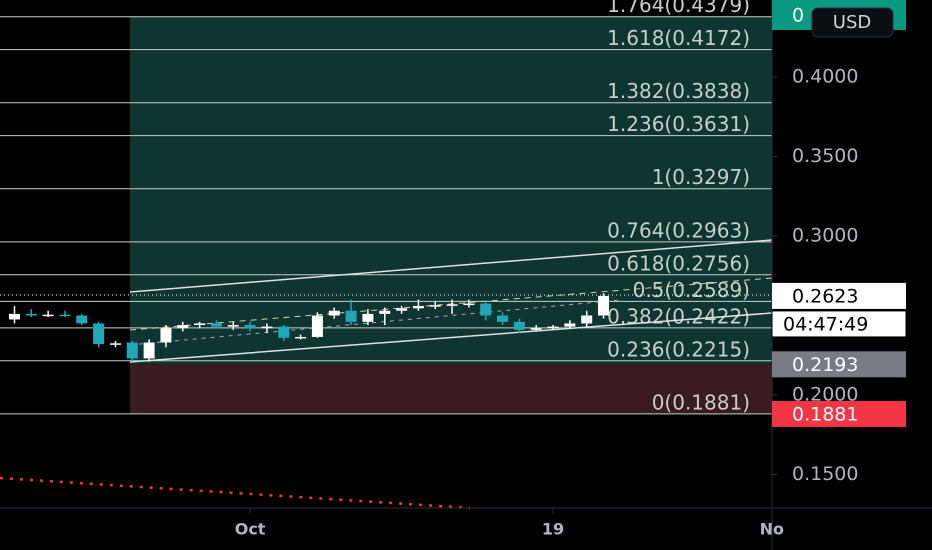  Describe the element at coordinates (451, 389) in the screenshot. I see `fib-zone-down` at that location.